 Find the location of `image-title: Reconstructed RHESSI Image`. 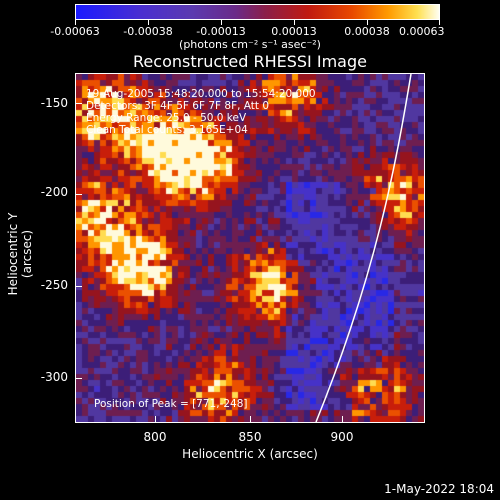

image-title: Reconstructed RHESSI Image is located at coordinates (250, 61).